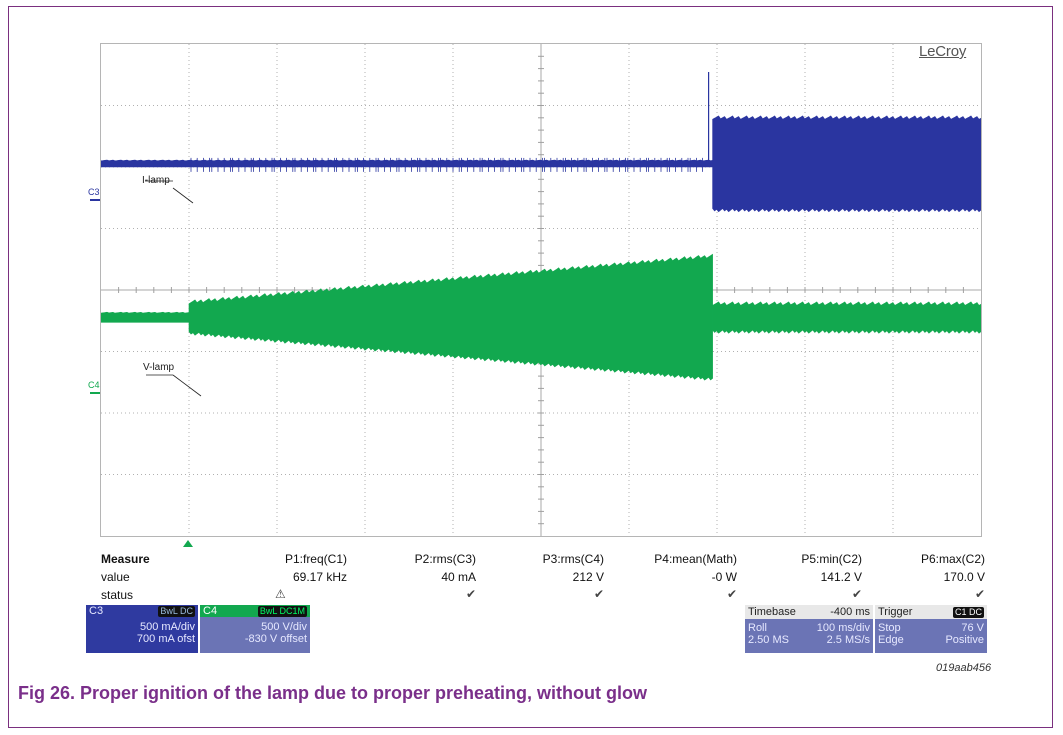 Image resolution: width=1063 pixels, height=735 pixels. Describe the element at coordinates (165, 639) in the screenshot. I see `c3-box-offset: 700 mA ofst` at that location.